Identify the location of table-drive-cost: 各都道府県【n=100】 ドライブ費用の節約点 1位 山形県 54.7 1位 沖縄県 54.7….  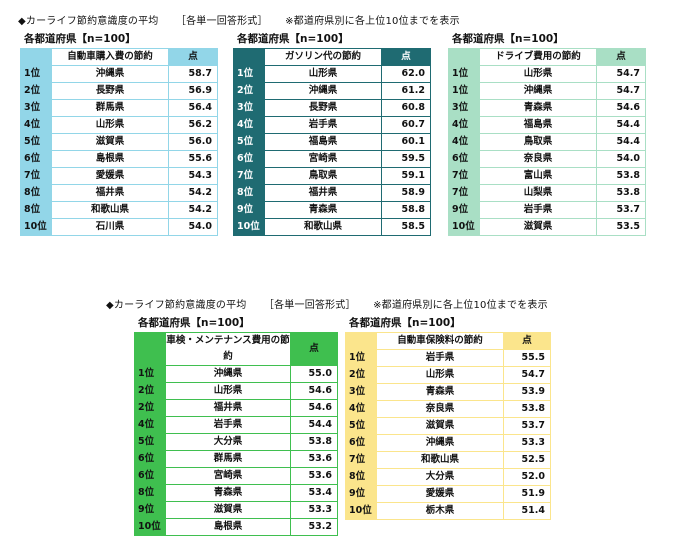
(547, 134).